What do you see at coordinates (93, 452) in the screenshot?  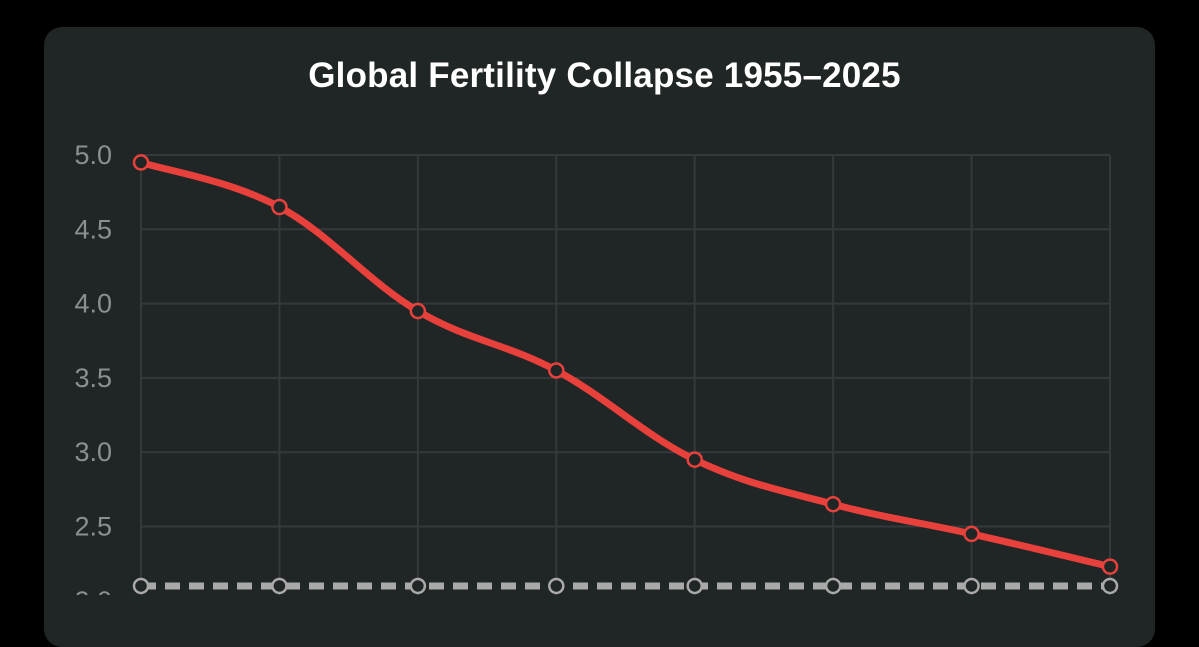 I see `y-tick-label: 3.0` at bounding box center [93, 452].